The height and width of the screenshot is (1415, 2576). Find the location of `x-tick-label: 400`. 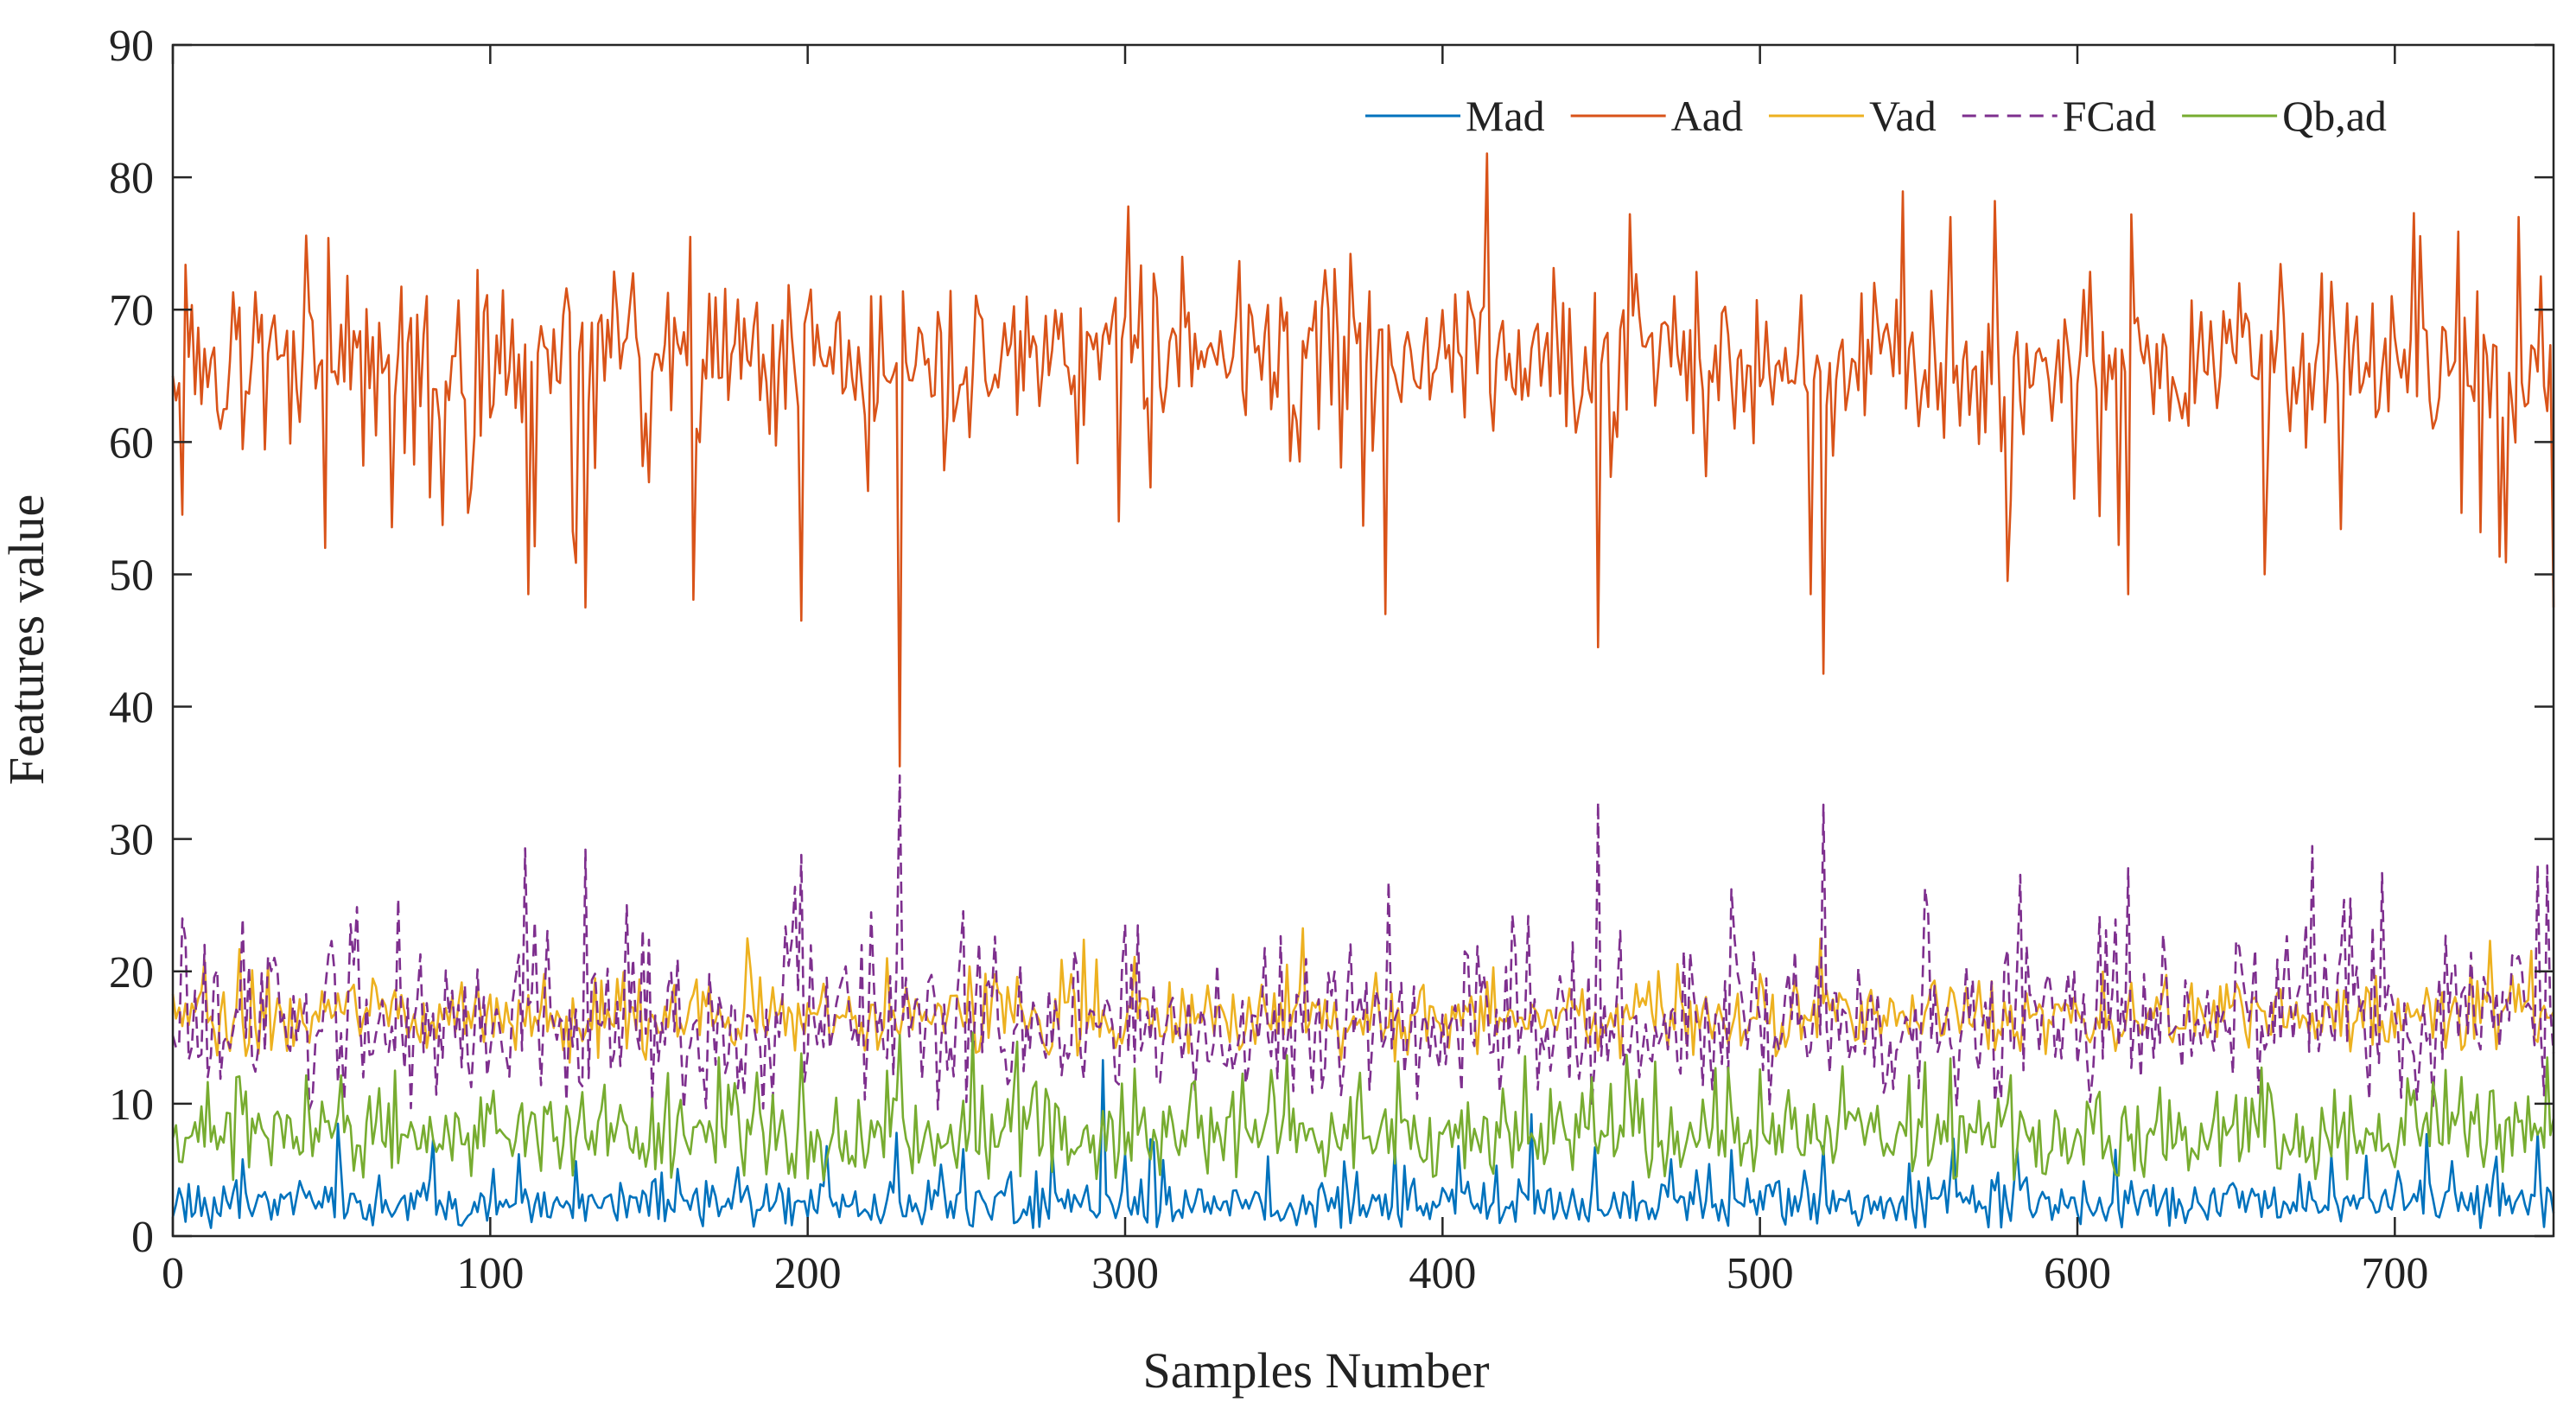

x-tick-label: 400 is located at coordinates (1443, 1273).